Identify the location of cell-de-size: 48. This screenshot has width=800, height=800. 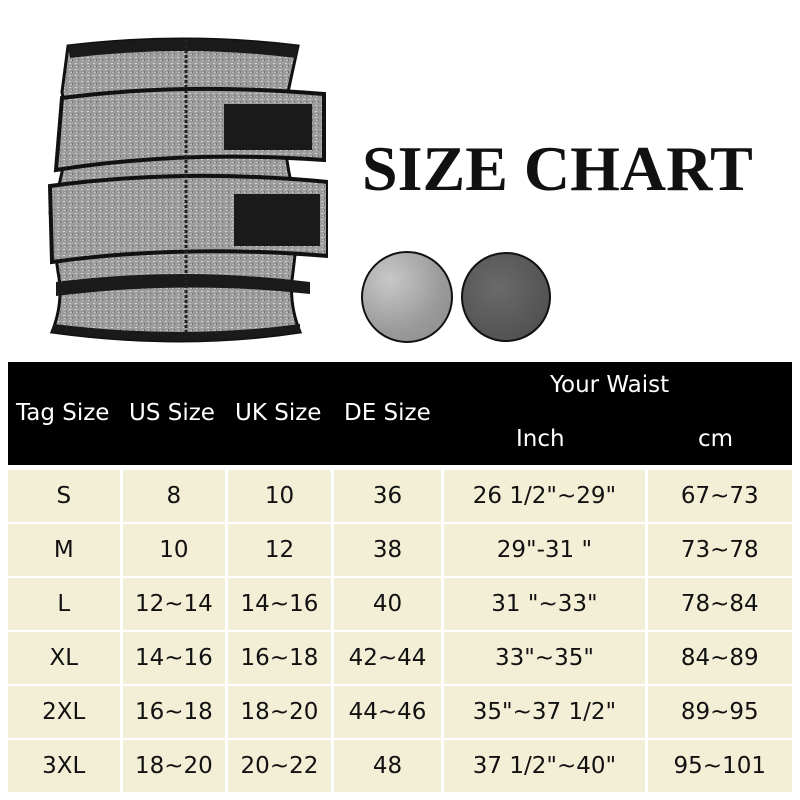
(387, 766).